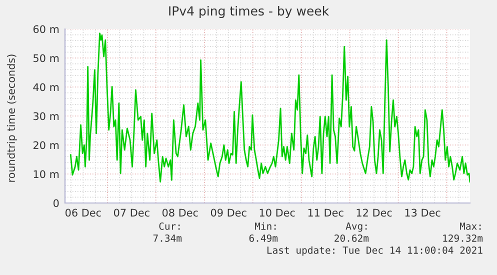  I want to click on y-tick-label: 30 m, so click(46, 116).